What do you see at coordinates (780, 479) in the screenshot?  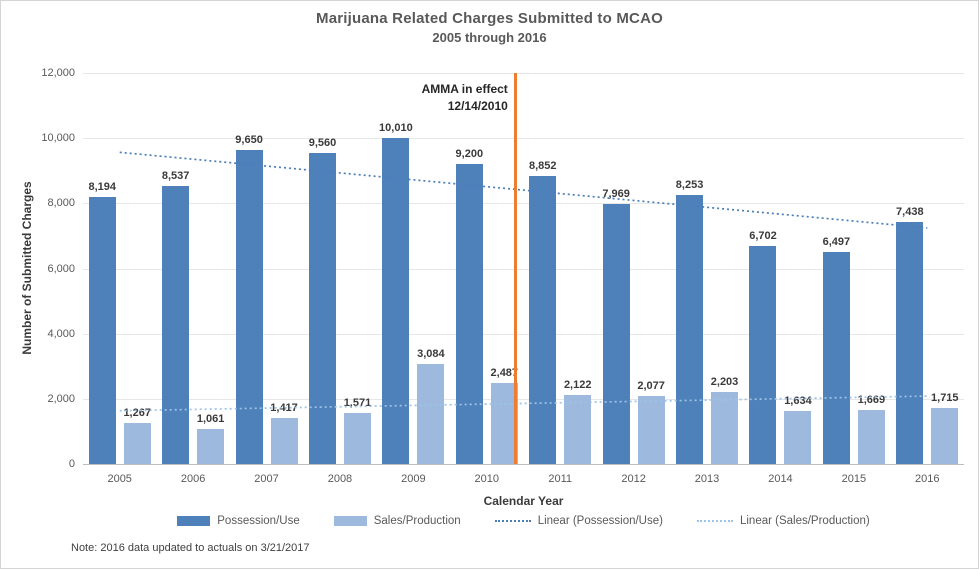 I see `x-tick-label: 2014` at bounding box center [780, 479].